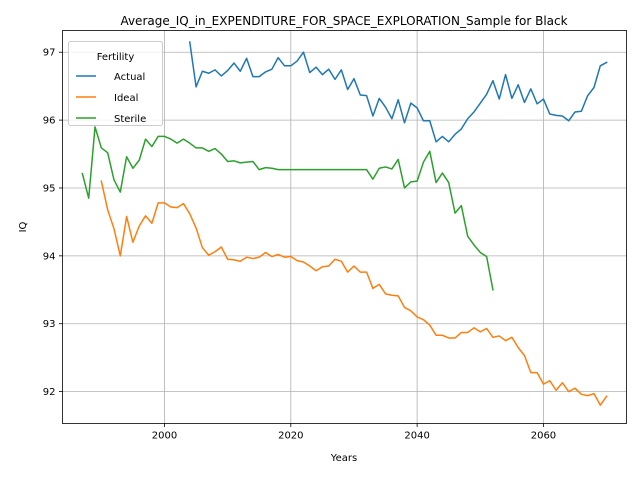  I want to click on legend-title: Fertility, so click(116, 57).